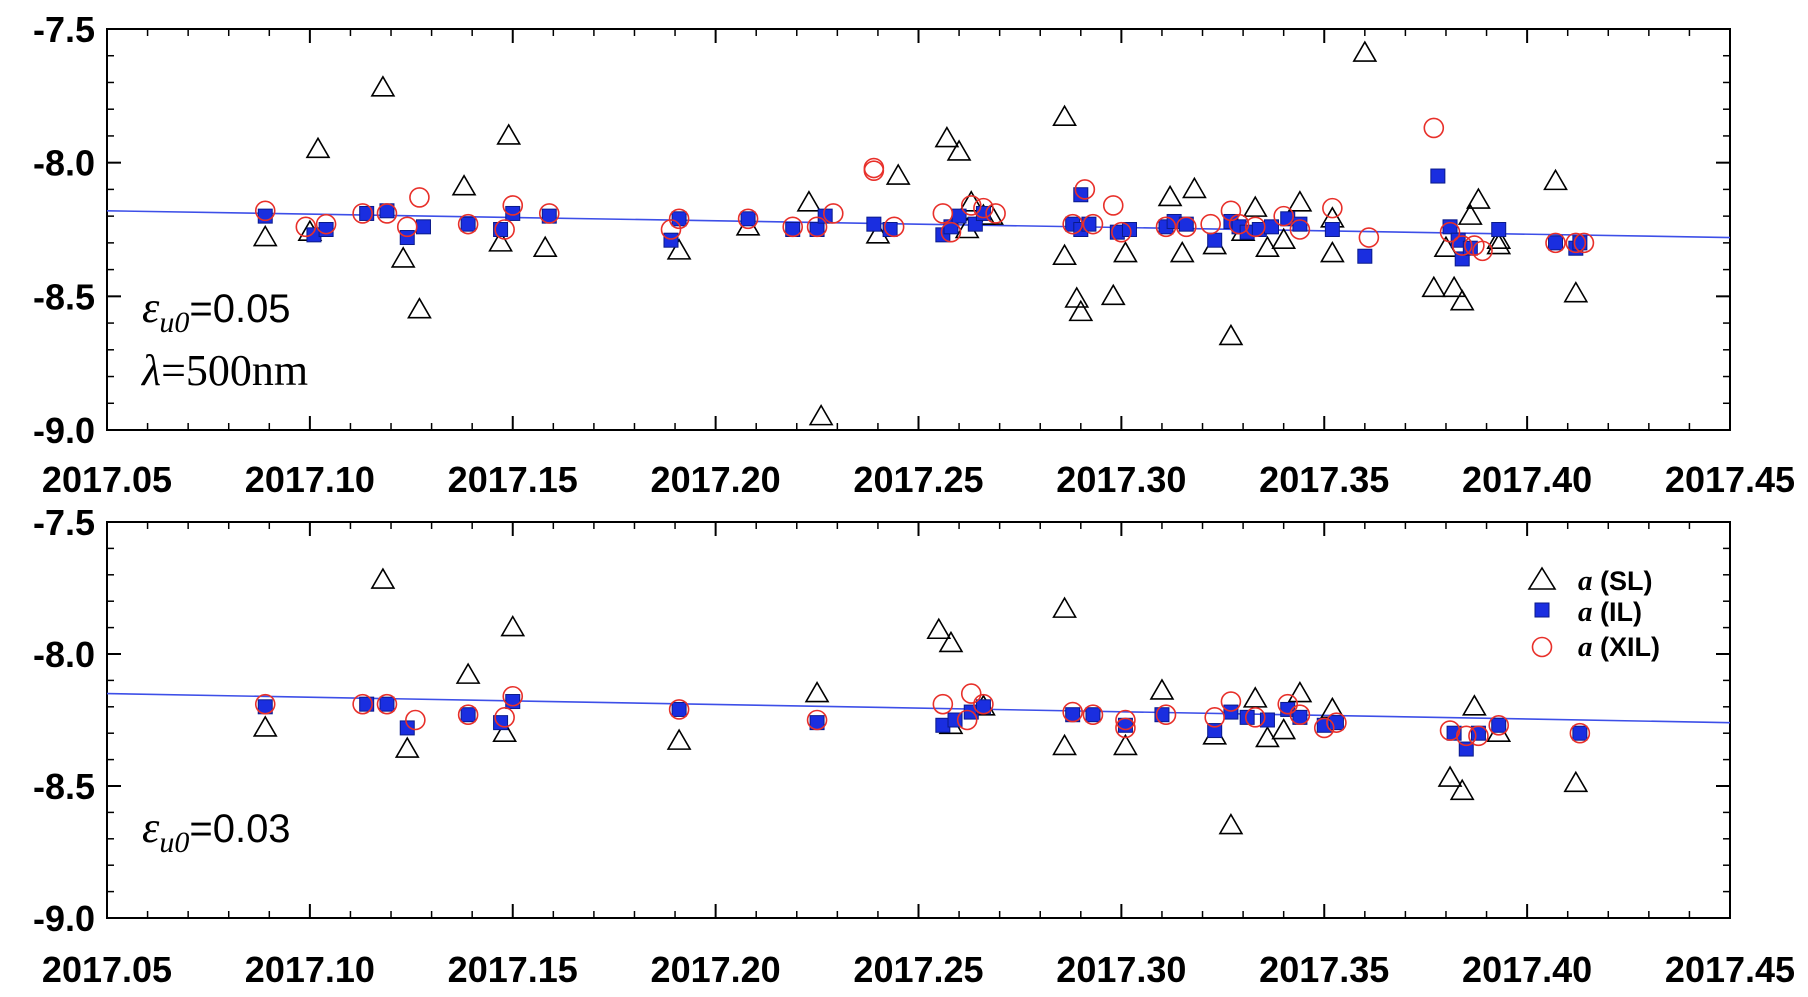  Describe the element at coordinates (1595, 647) in the screenshot. I see `legend-item-xil: a (XIL)` at that location.